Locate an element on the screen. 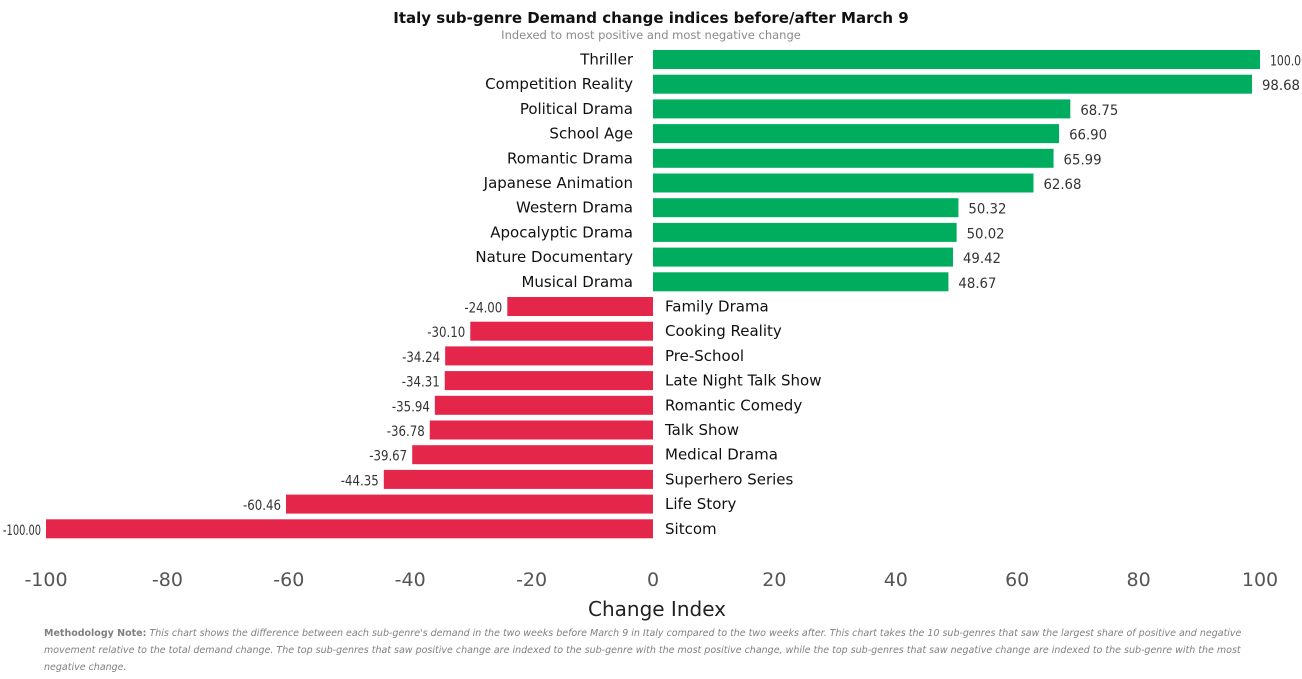 The height and width of the screenshot is (679, 1302). category-label-5: Romantic Drama is located at coordinates (570, 158).